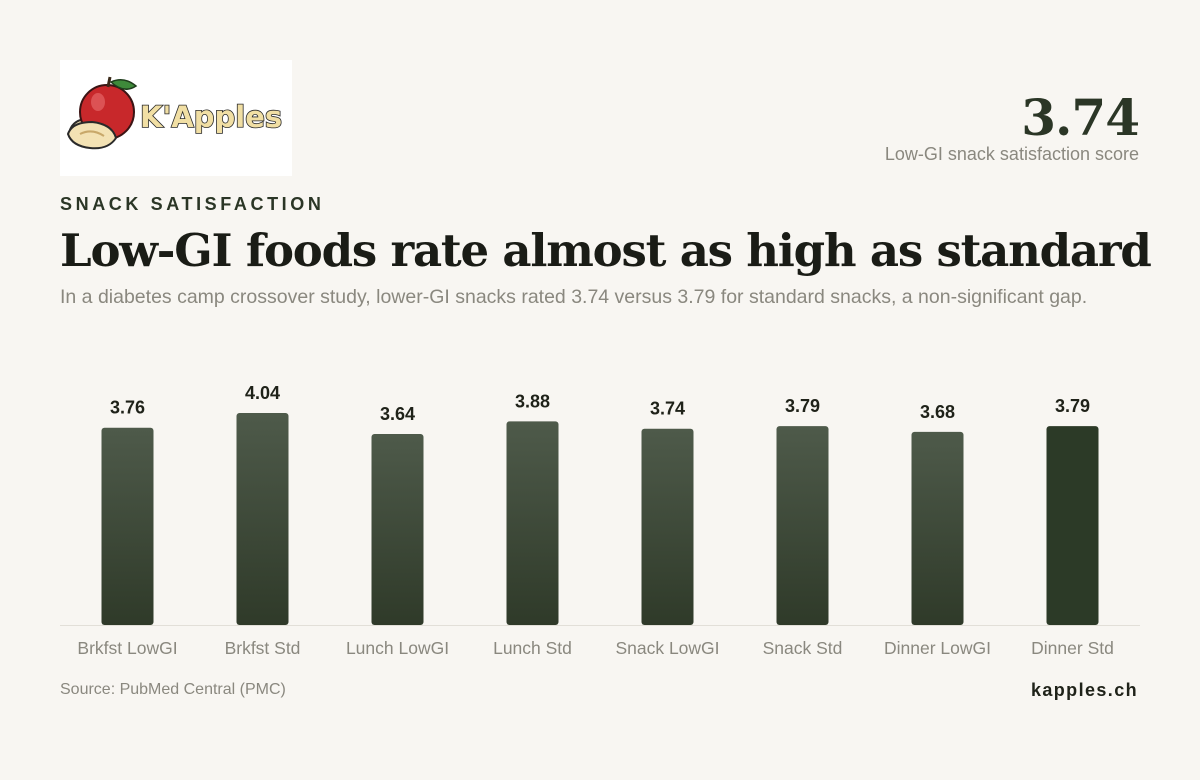 The height and width of the screenshot is (780, 1200). What do you see at coordinates (211, 117) in the screenshot?
I see `logo-wordmark: K'Apples` at bounding box center [211, 117].